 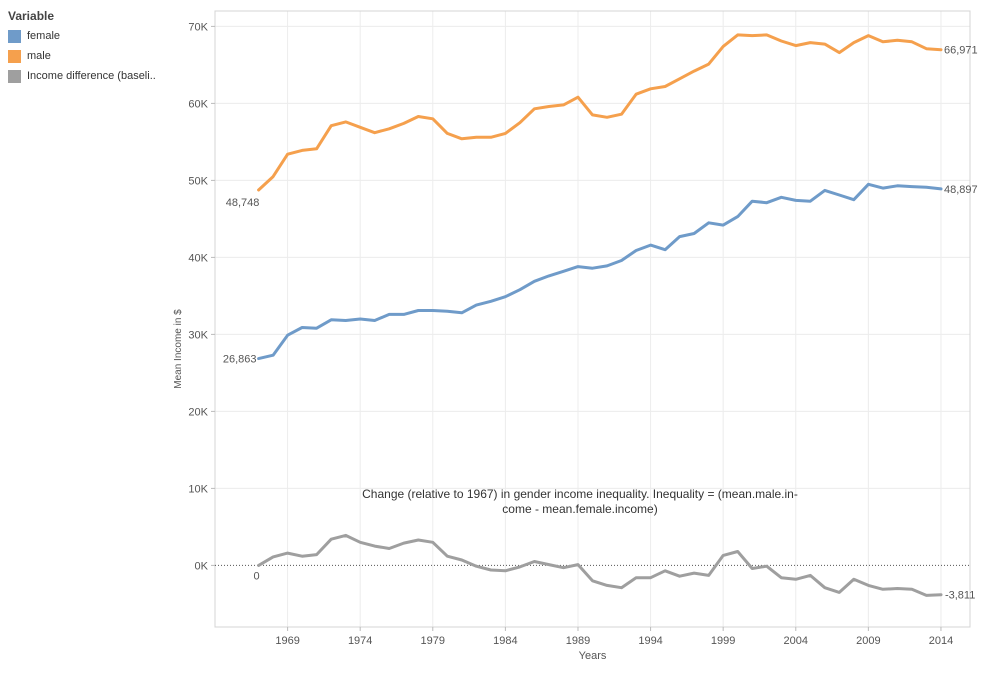 I want to click on legend-label-income-difference: Income difference (baseli.., so click(x=91, y=76).